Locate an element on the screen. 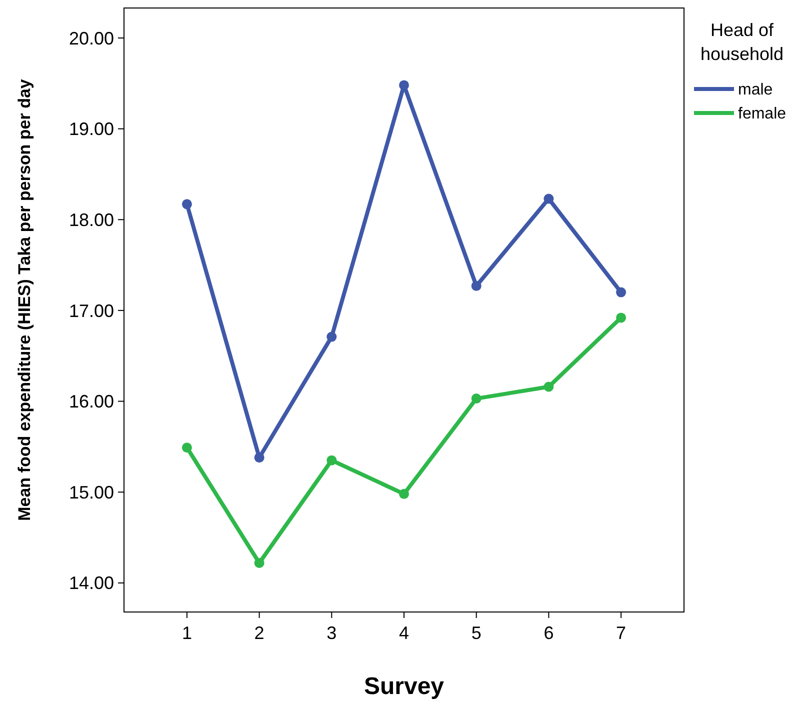  x-tick-label: 1 is located at coordinates (187, 633).